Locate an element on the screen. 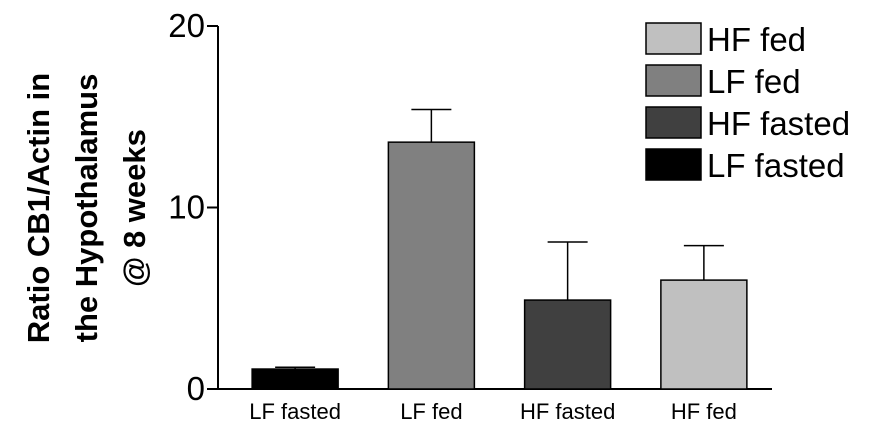  legend-label: HF fasted is located at coordinates (778, 123).